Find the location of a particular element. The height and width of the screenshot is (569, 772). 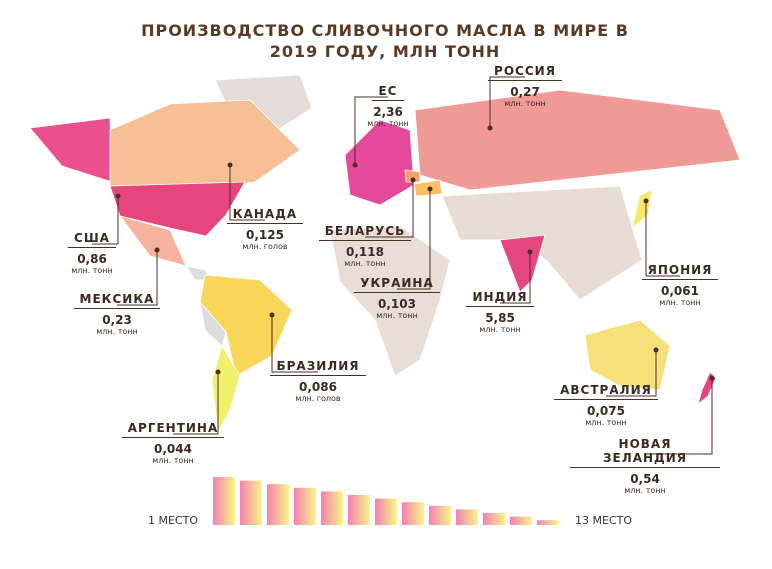

japan is located at coordinates (642, 209).